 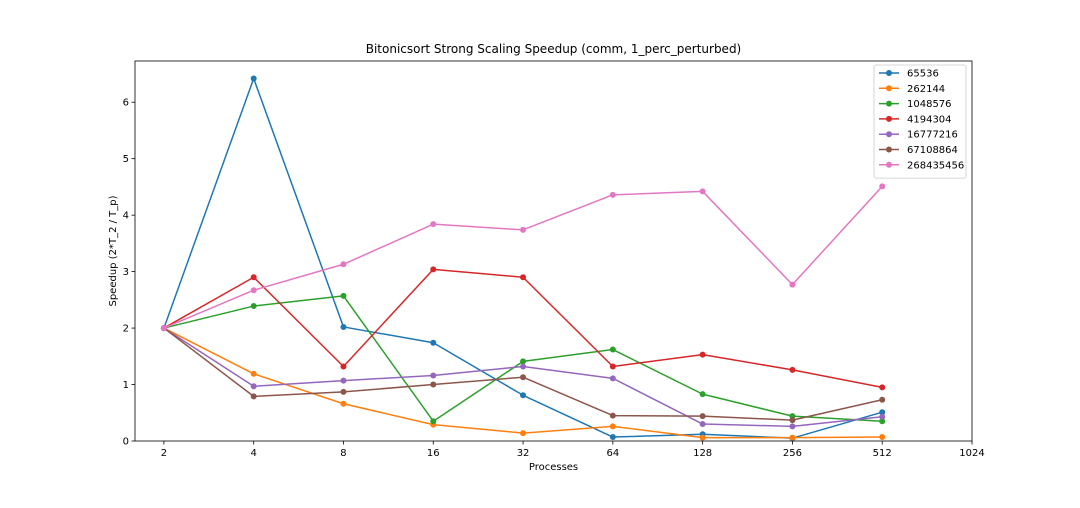 What do you see at coordinates (126, 216) in the screenshot?
I see `y-tick-label: 4` at bounding box center [126, 216].